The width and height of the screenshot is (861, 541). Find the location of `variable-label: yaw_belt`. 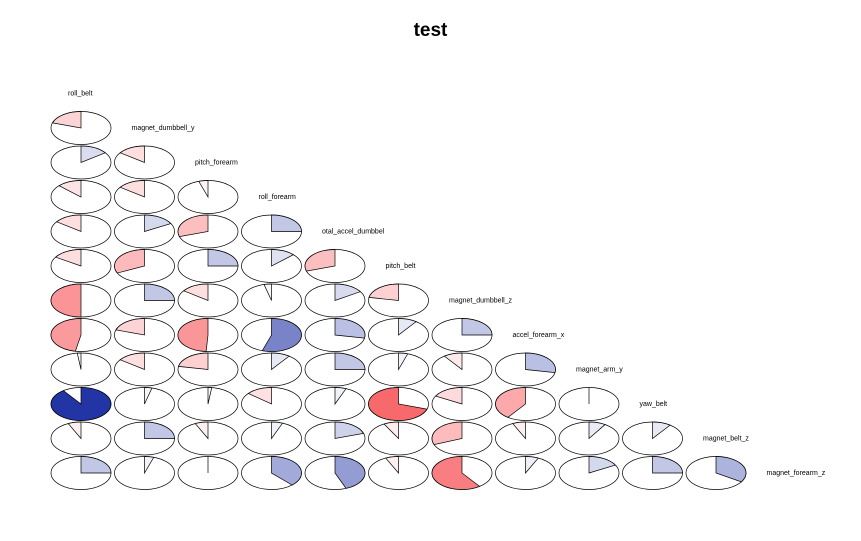

variable-label: yaw_belt is located at coordinates (654, 404).